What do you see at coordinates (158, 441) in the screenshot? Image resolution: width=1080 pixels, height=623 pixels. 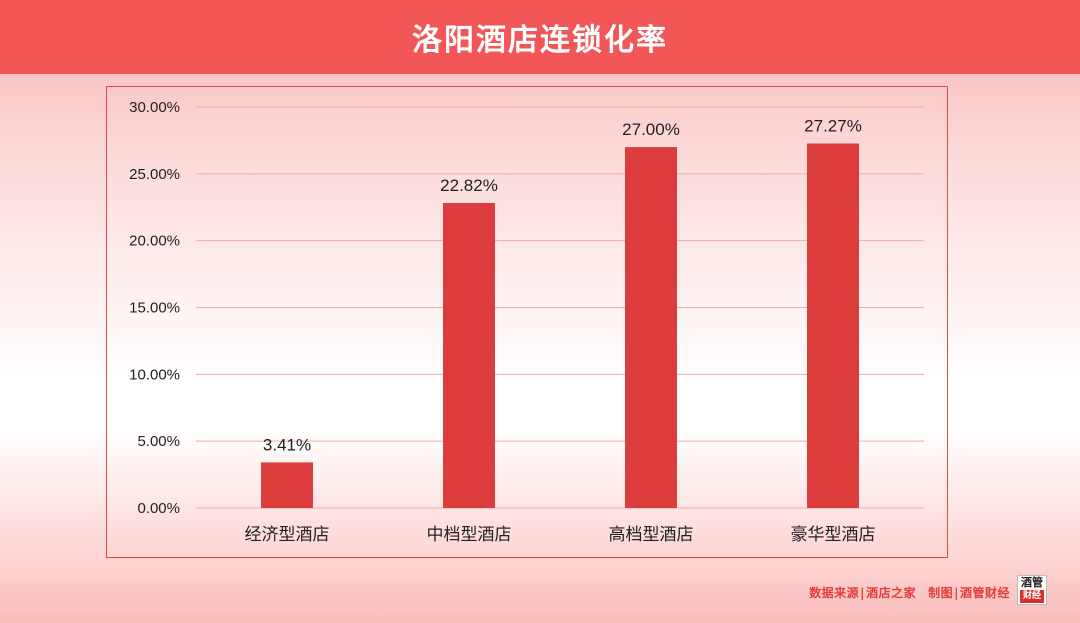 I see `y-tick-label: 5.00%` at bounding box center [158, 441].